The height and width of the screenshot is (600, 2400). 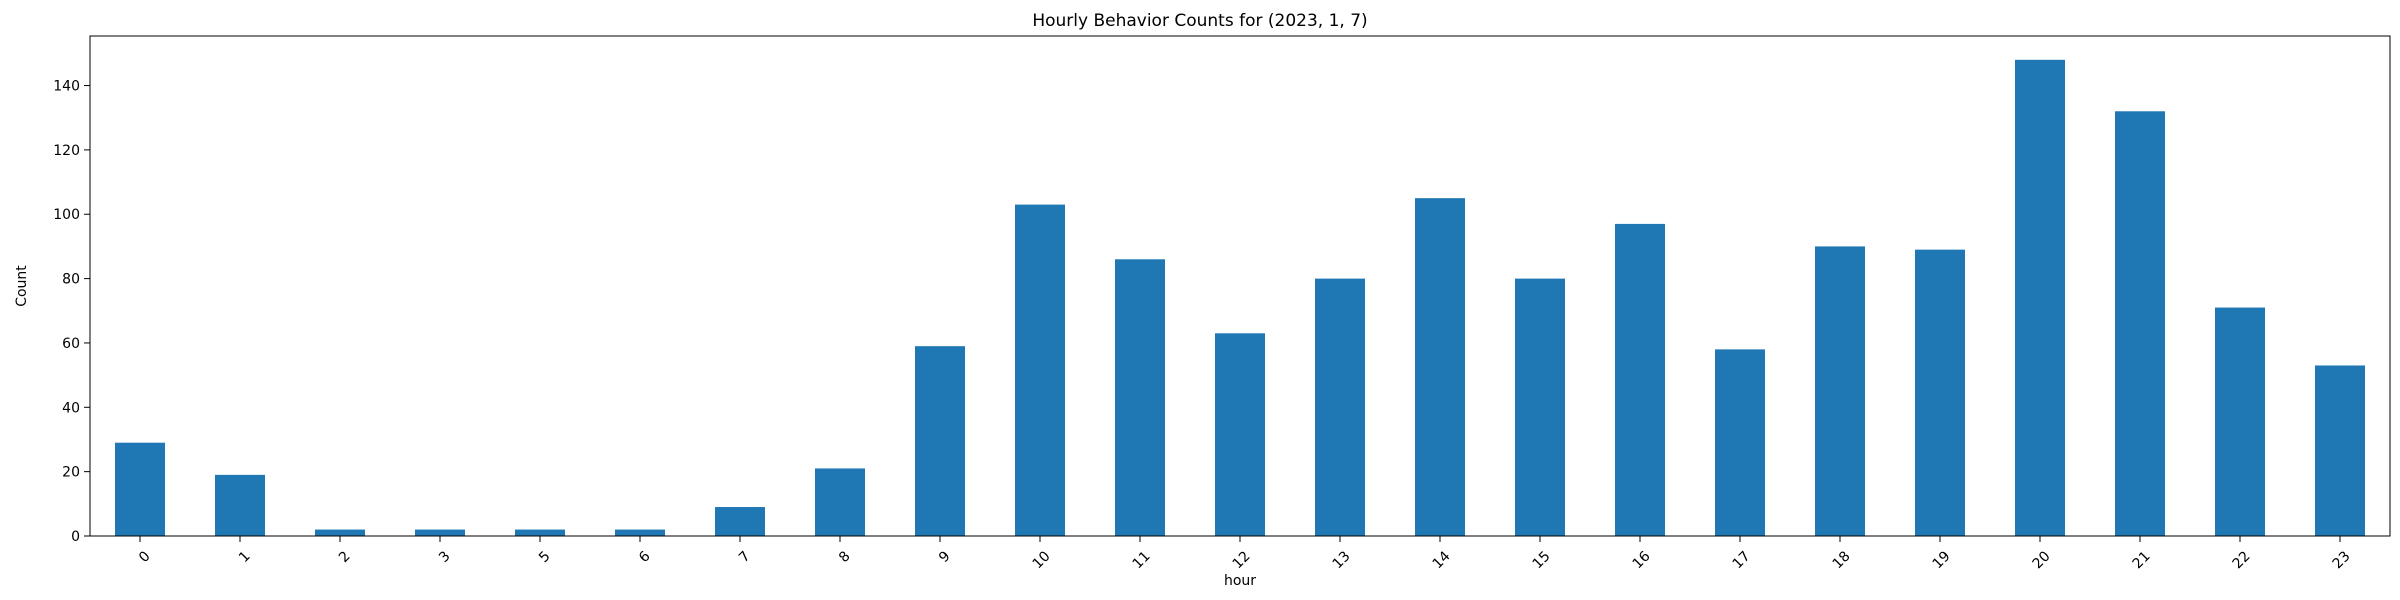 I want to click on x-tick-label: 16, so click(x=1642, y=560).